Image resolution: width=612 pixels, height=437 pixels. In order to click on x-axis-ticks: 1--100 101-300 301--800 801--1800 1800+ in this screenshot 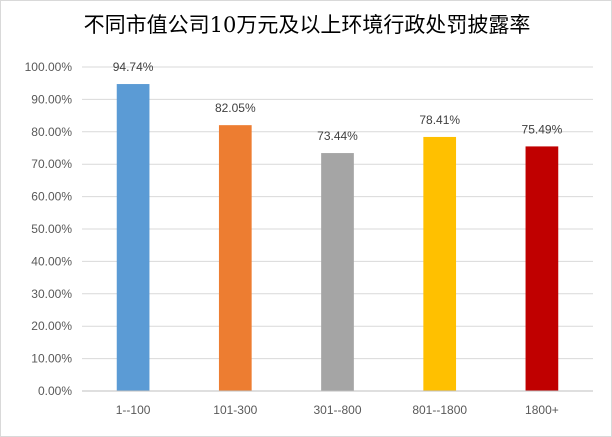, I will do `click(337, 410)`.